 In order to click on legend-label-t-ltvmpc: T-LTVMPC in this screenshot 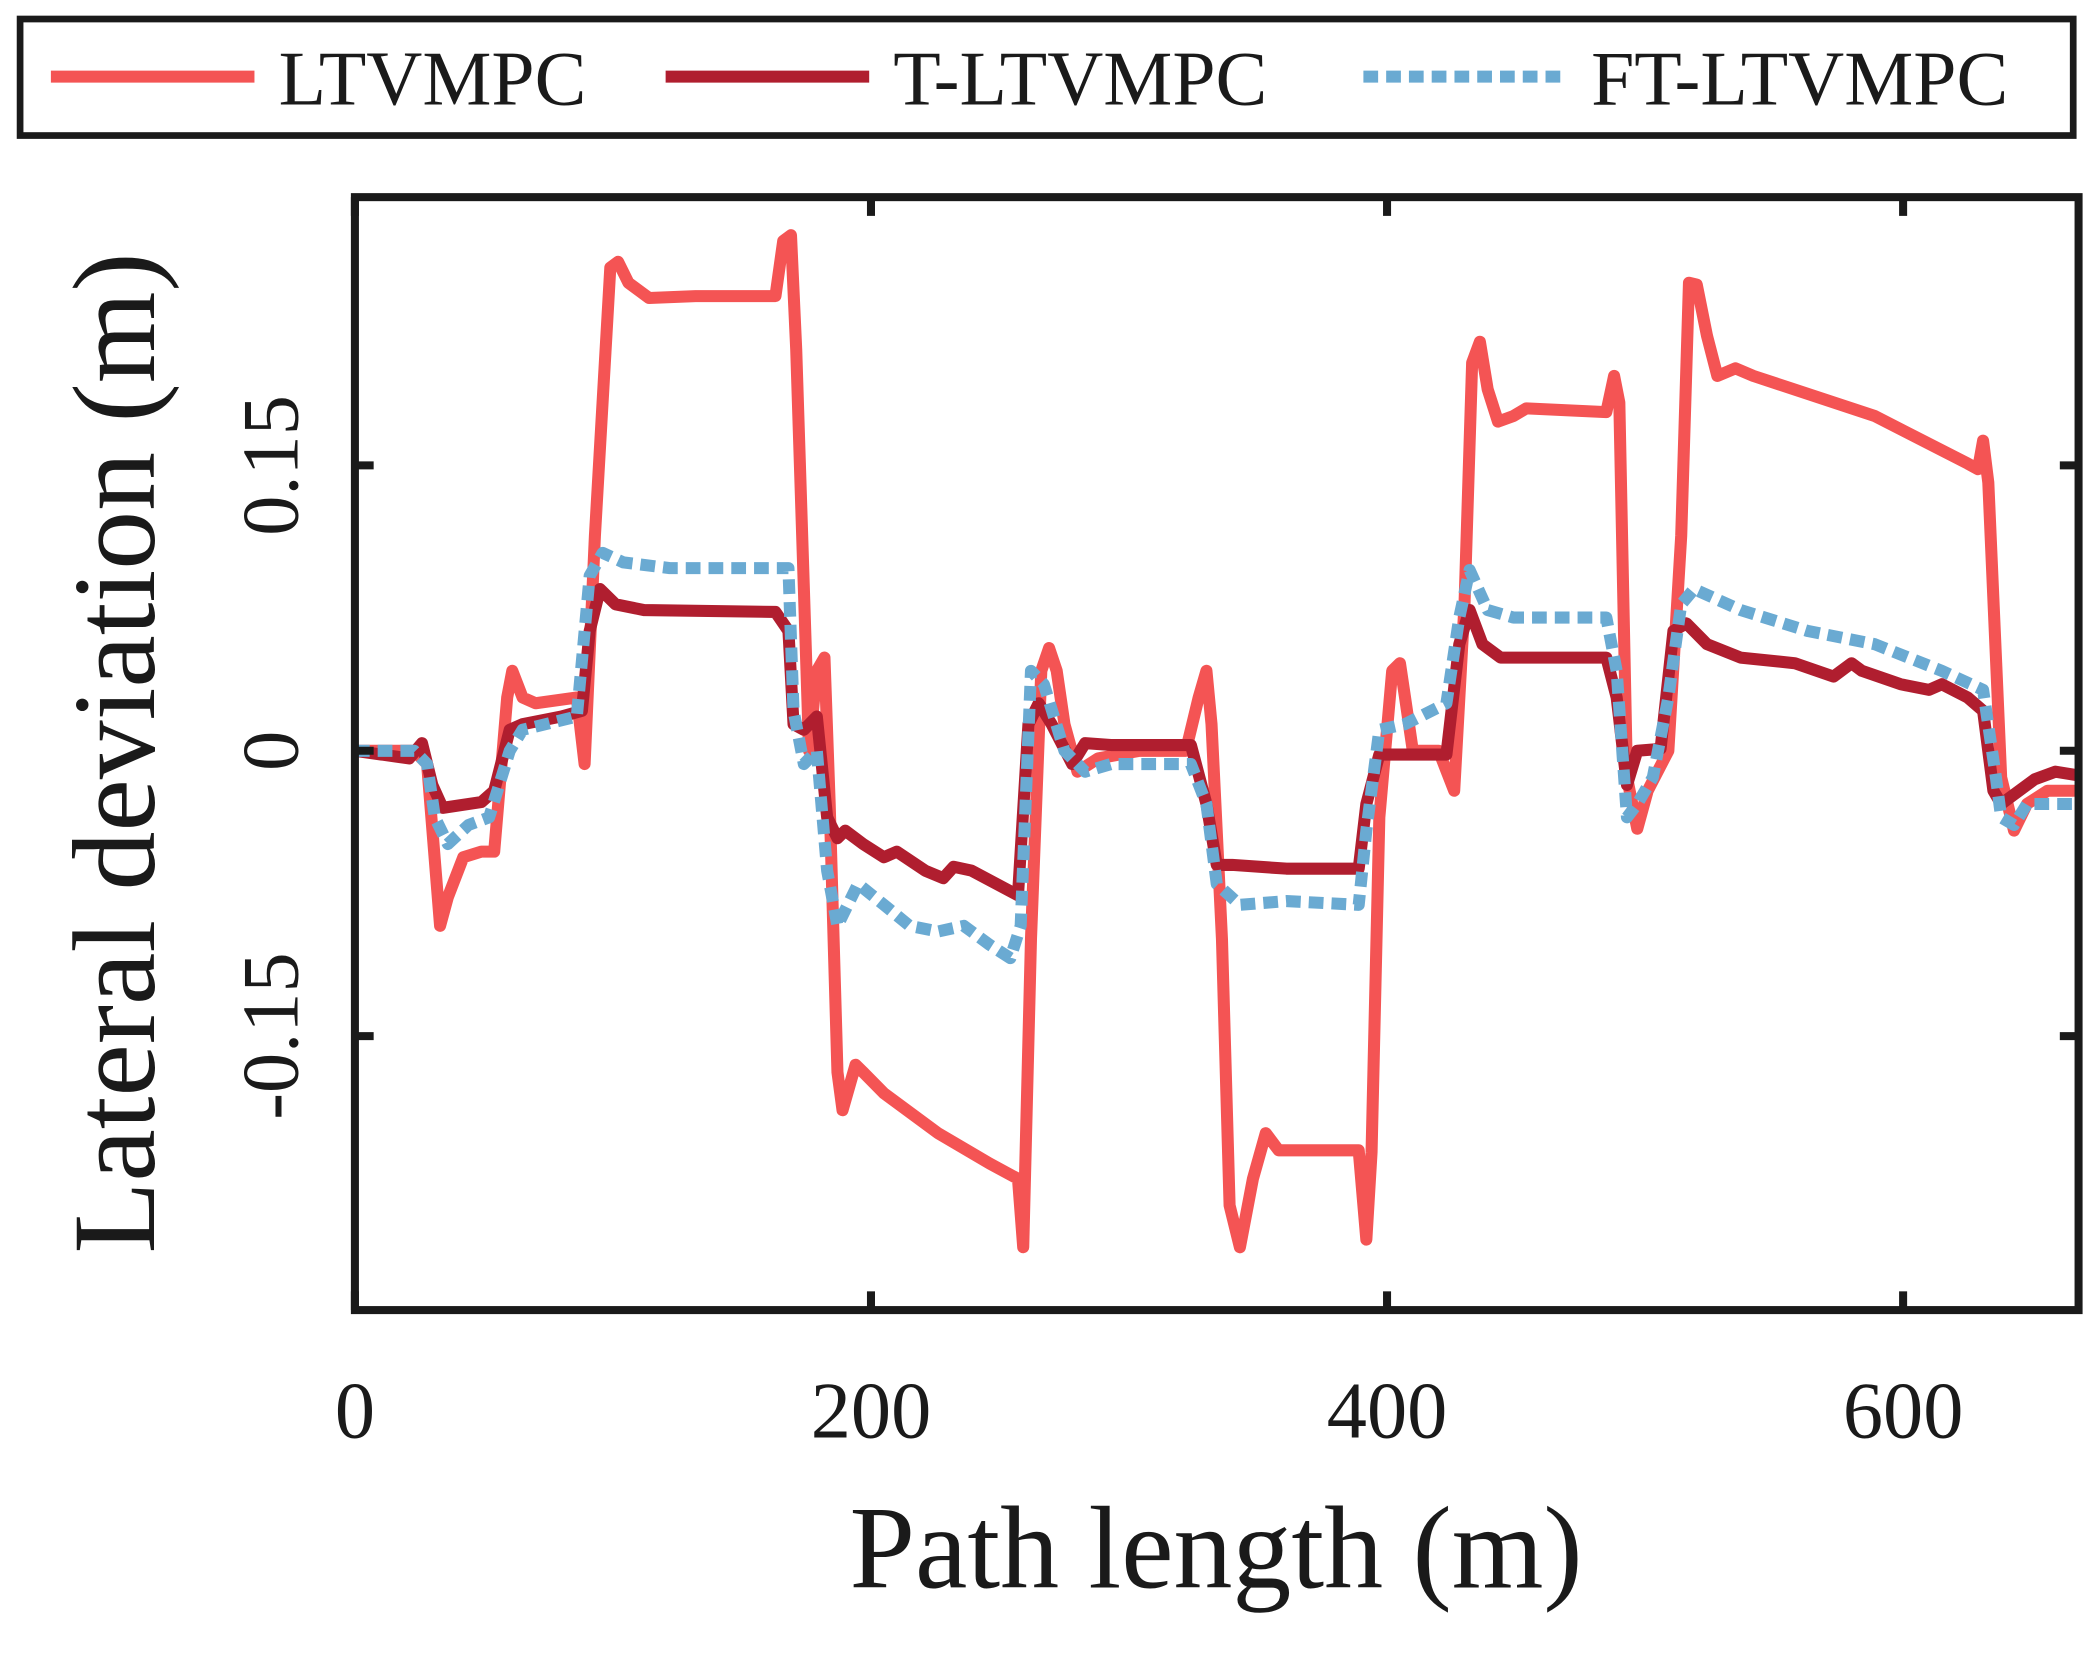, I will do `click(1080, 79)`.